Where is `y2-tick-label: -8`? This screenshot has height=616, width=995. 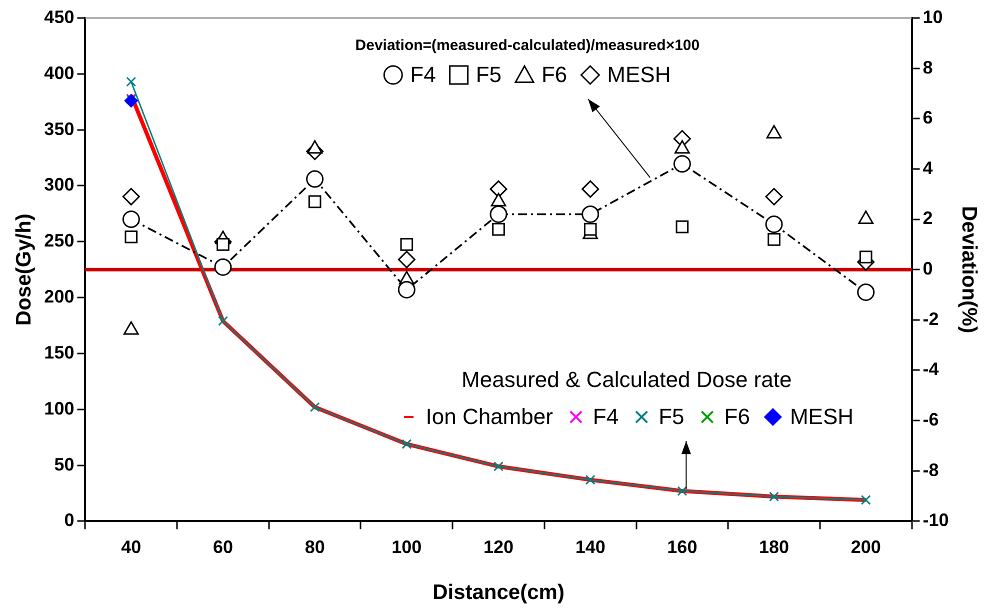
y2-tick-label: -8 is located at coordinates (930, 470).